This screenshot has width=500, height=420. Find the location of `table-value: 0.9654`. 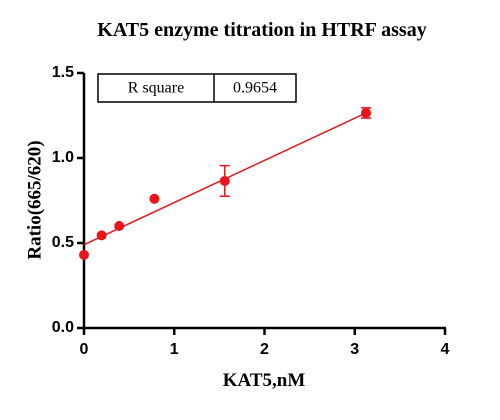

table-value: 0.9654 is located at coordinates (255, 88).